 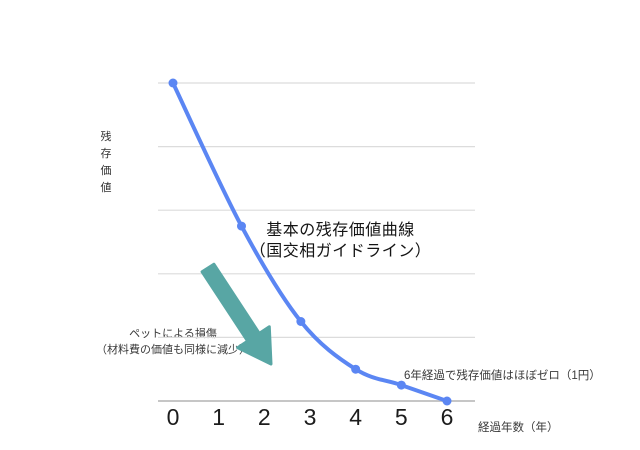 I want to click on year6-zero-note: 6年経過で残存価値はほぼゼロ（1円）, so click(x=502, y=376).